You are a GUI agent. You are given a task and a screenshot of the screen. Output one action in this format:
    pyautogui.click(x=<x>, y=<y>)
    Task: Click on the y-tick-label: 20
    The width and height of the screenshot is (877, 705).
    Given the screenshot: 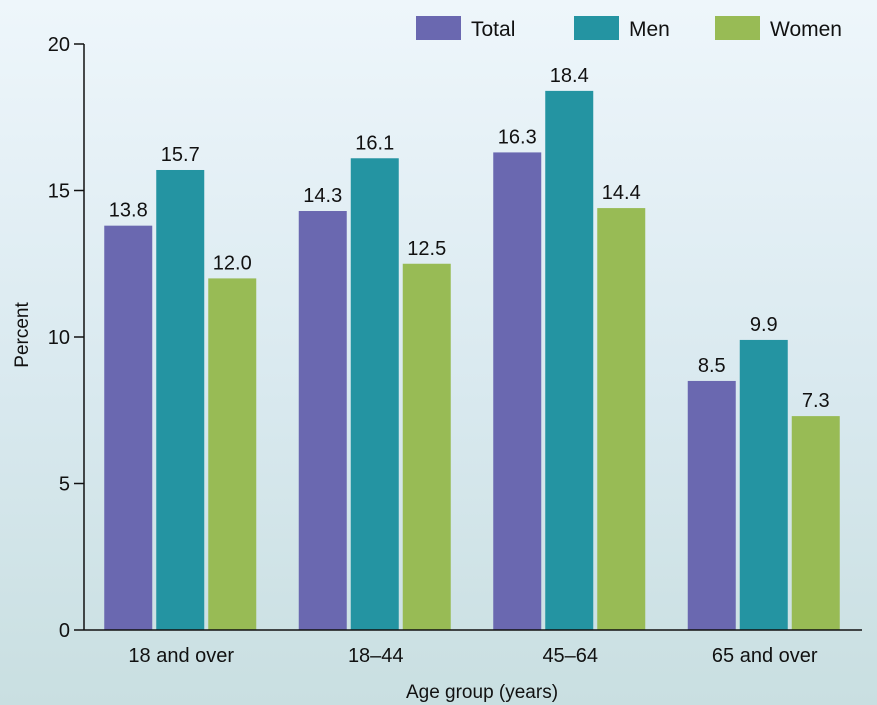 What is the action you would take?
    pyautogui.click(x=59, y=45)
    